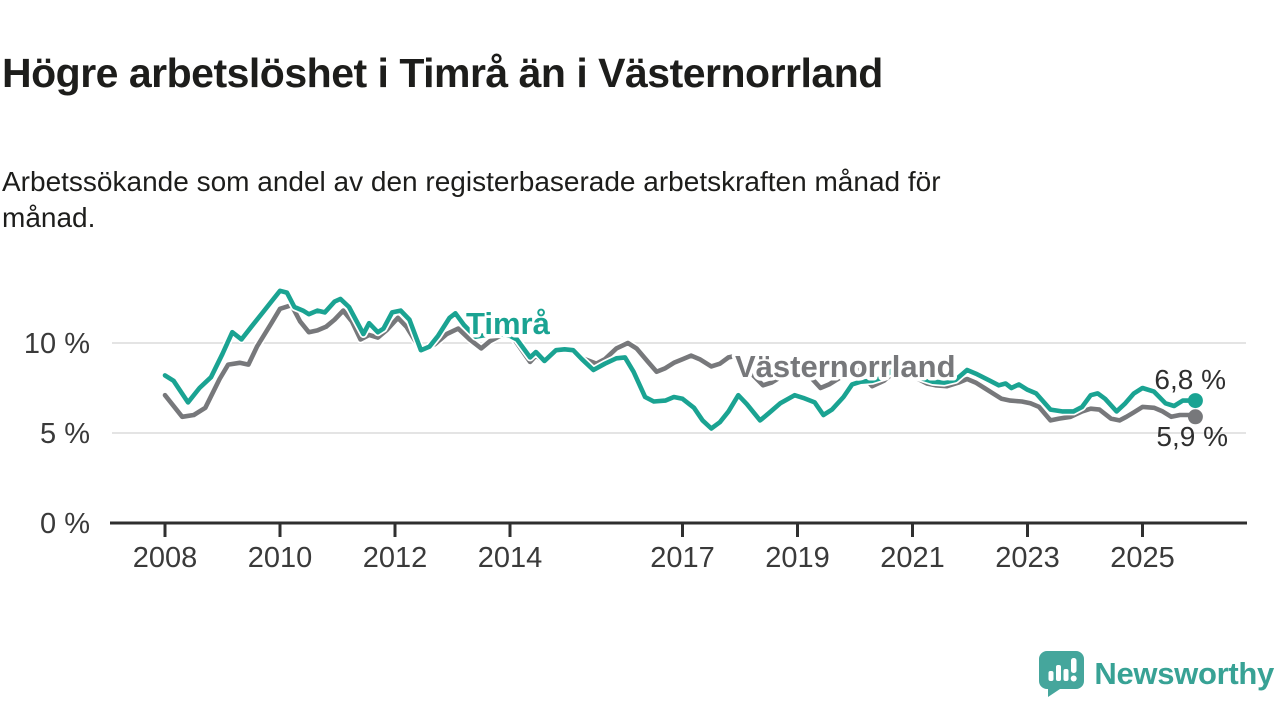 This screenshot has height=720, width=1280. Describe the element at coordinates (1142, 558) in the screenshot. I see `x-tick-label: 2025` at that location.